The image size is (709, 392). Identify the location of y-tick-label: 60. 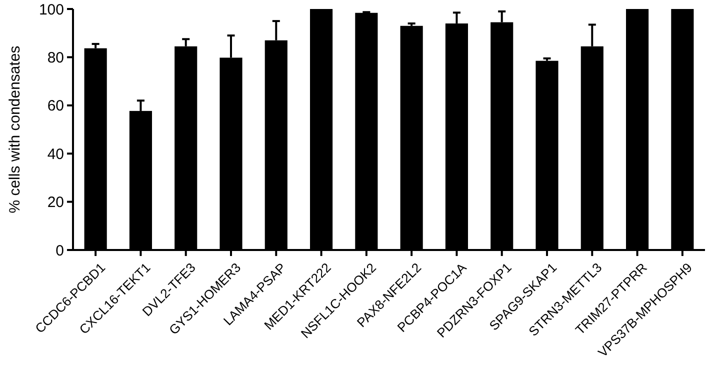
(55, 106).